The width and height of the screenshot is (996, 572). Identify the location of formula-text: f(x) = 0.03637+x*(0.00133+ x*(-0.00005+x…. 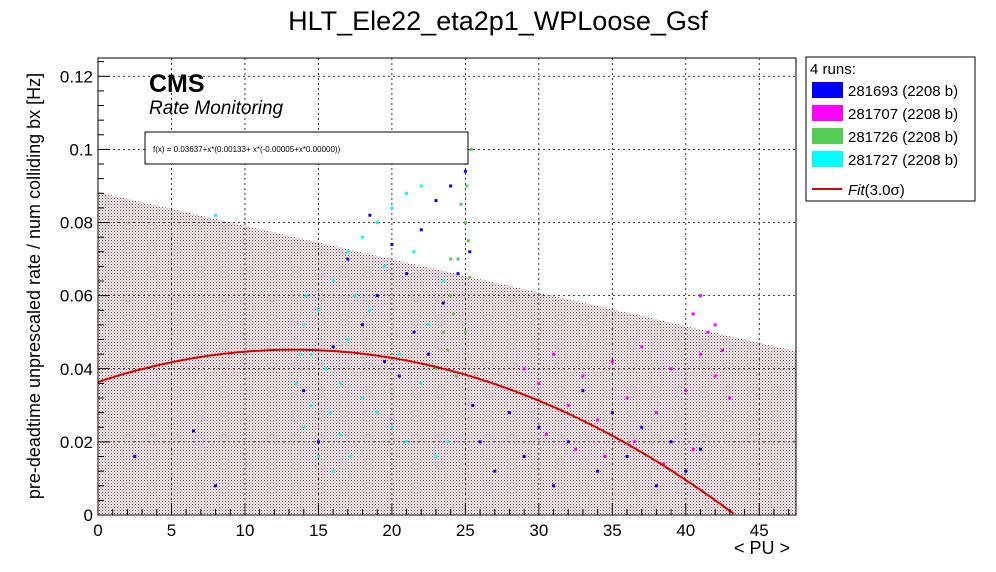
(247, 149).